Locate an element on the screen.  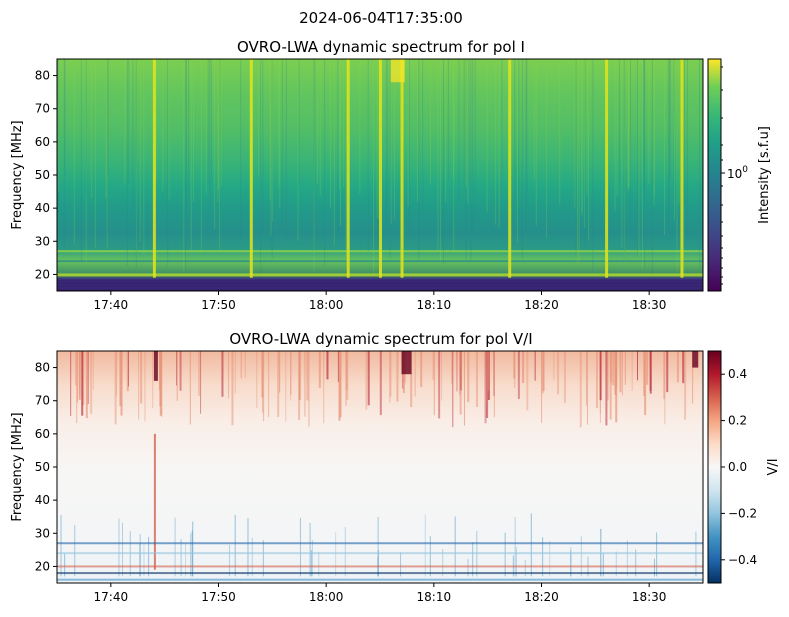
colorbar-minor-ticks is located at coordinates (722, 175).